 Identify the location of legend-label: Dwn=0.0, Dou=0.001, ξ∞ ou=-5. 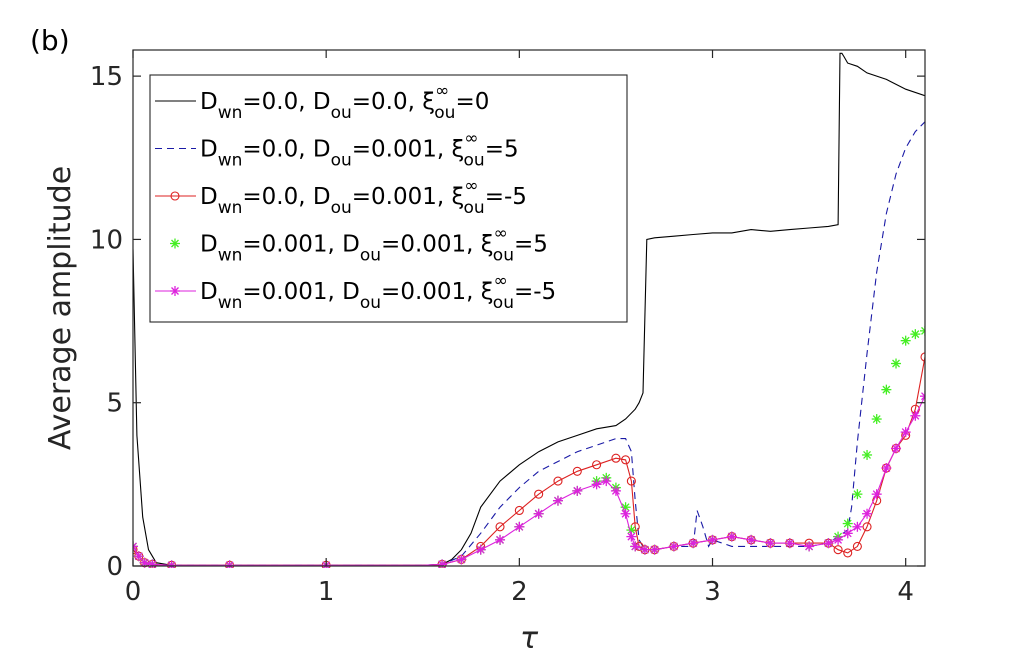
(363, 197).